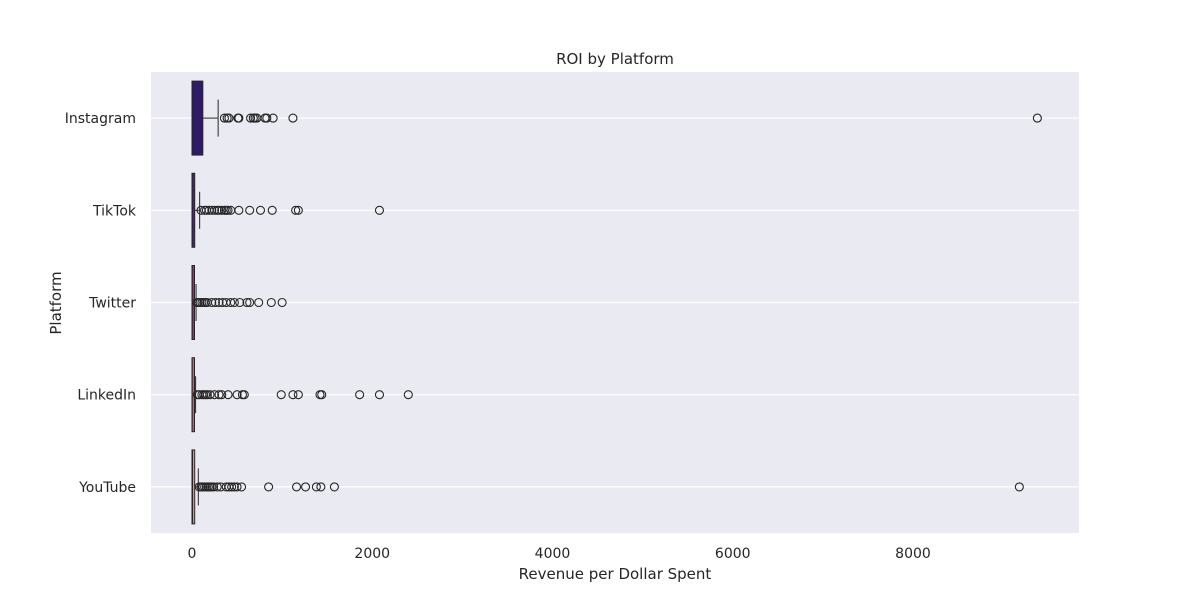  I want to click on boxplot-linkedin, so click(302, 395).